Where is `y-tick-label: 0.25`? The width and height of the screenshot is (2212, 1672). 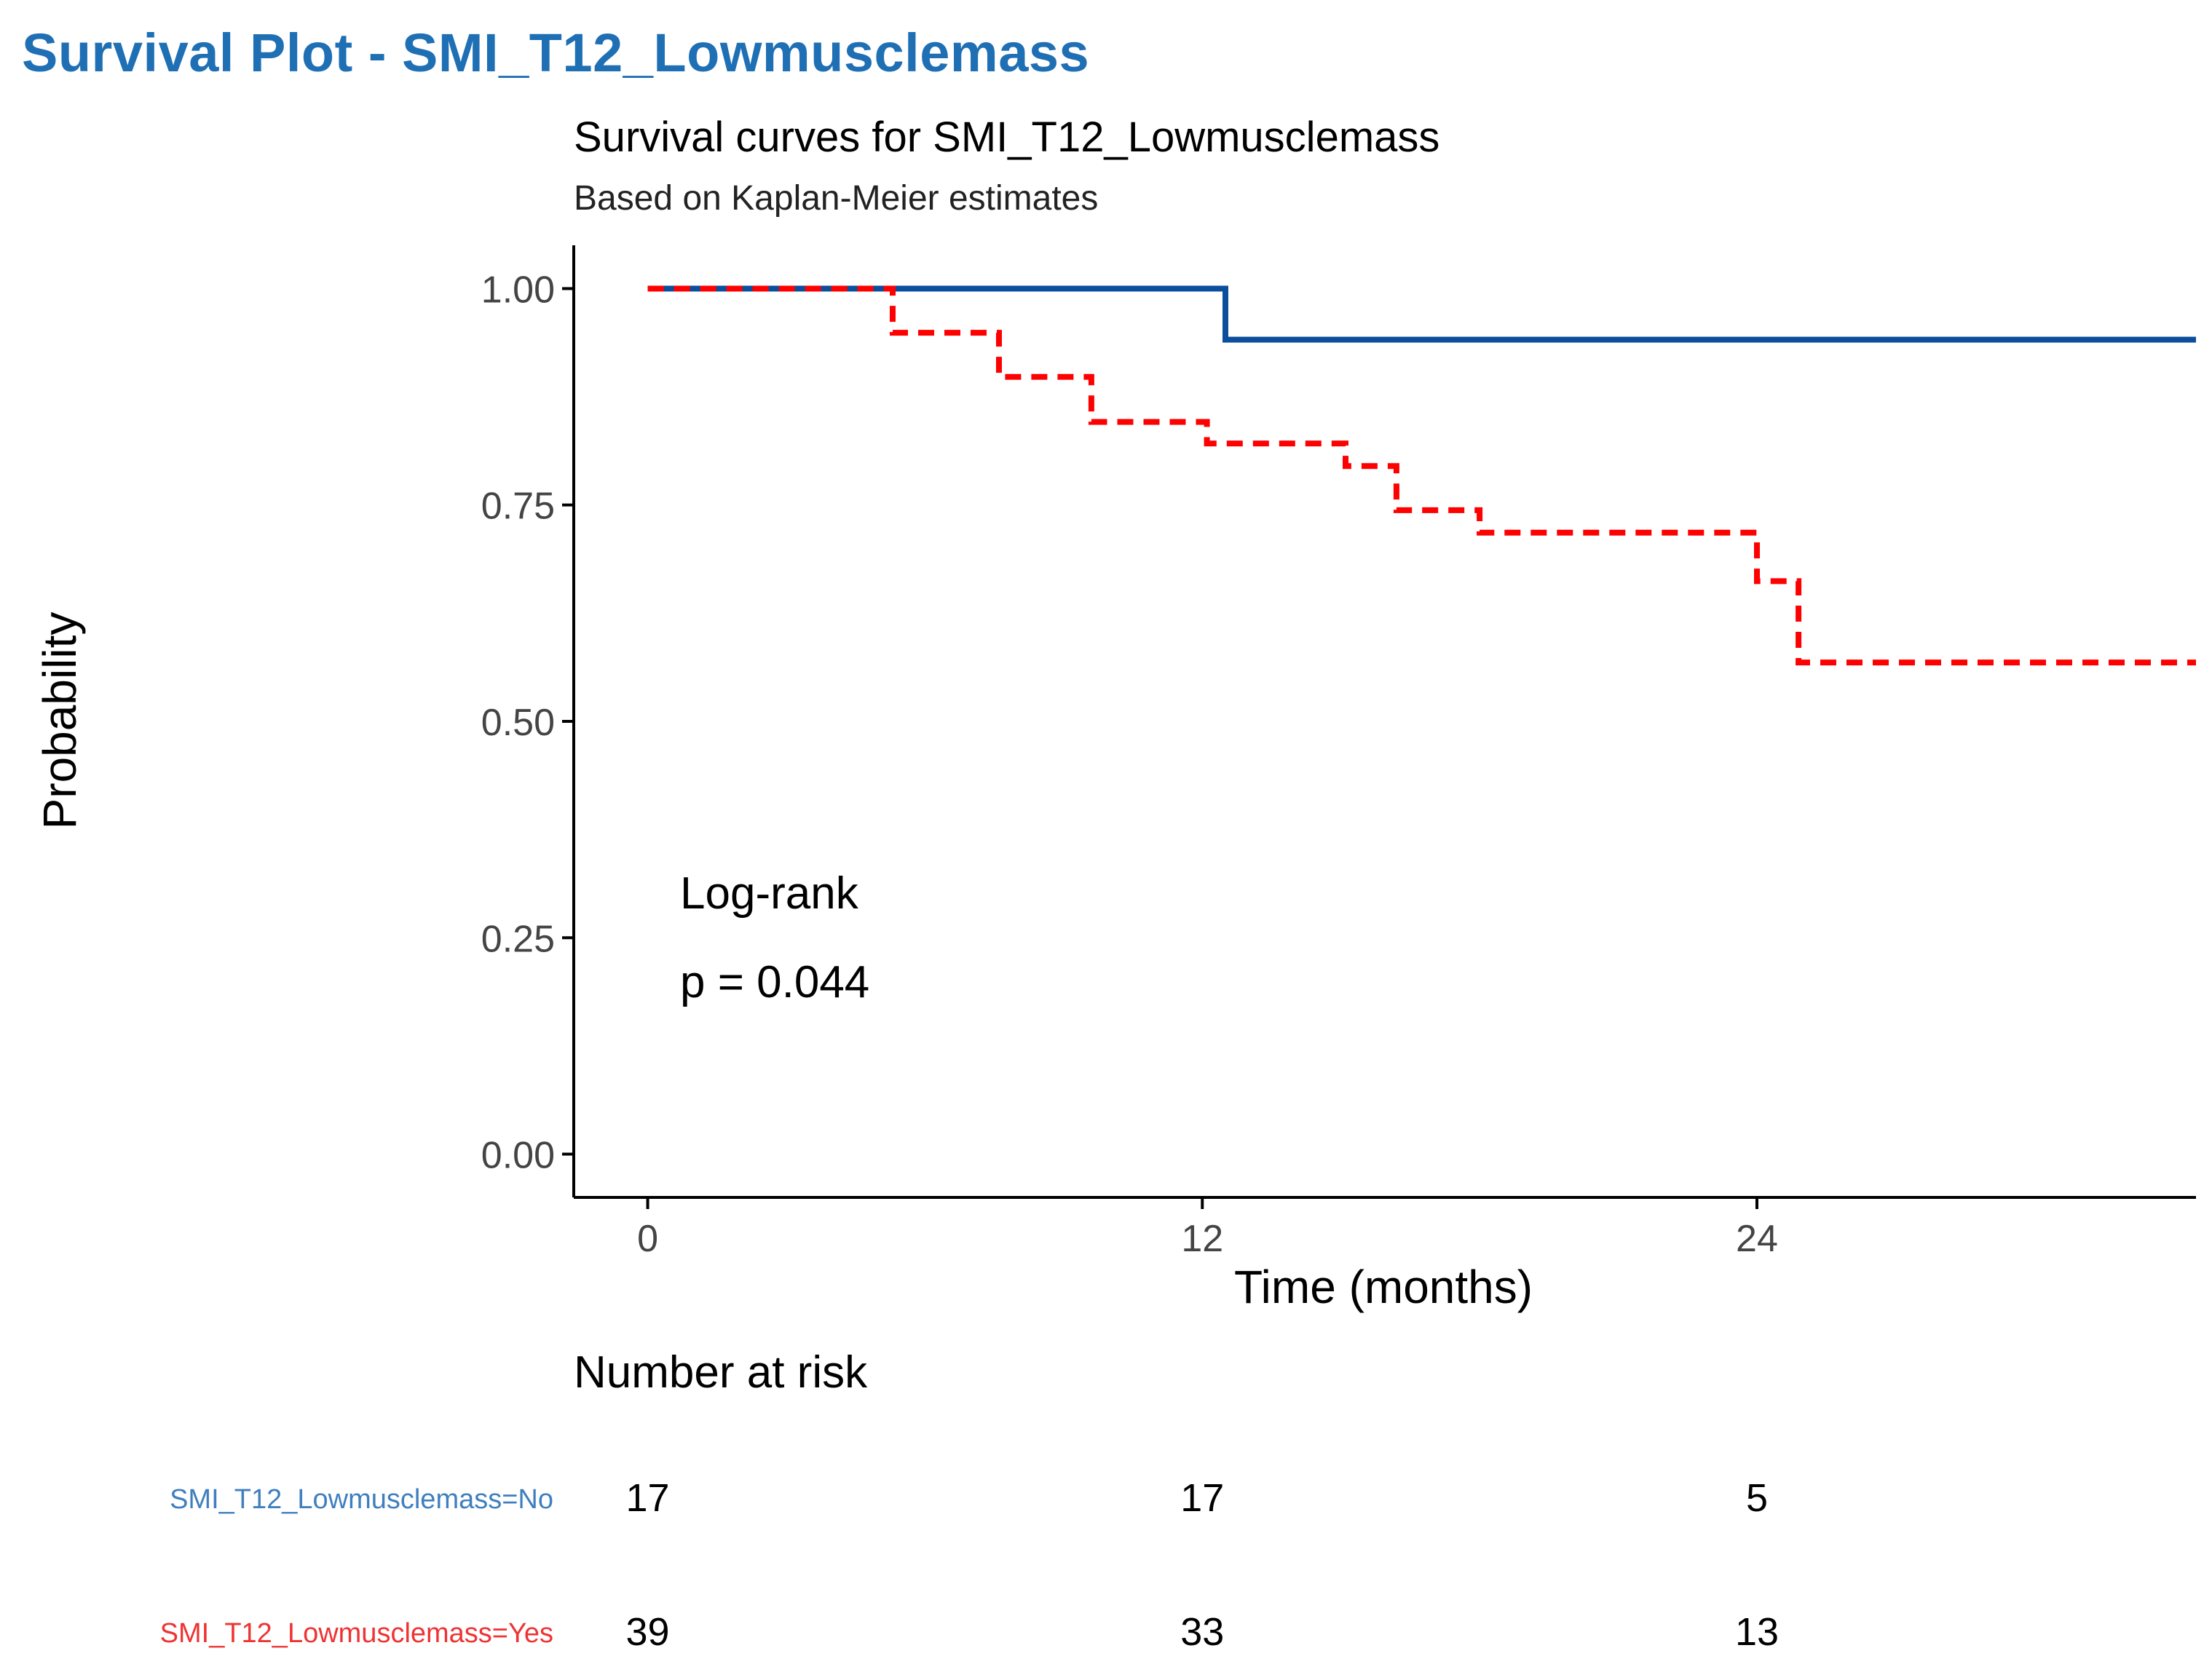 y-tick-label: 0.25 is located at coordinates (518, 939).